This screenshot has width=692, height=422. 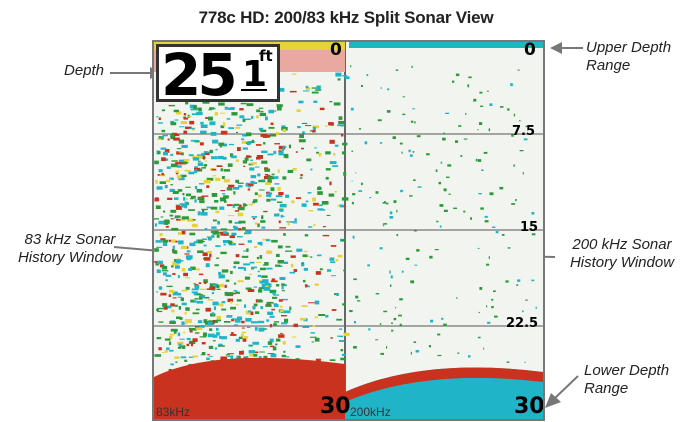 I want to click on page-title: 778c HD: 200/83 kHz Split Sonar View, so click(x=346, y=17).